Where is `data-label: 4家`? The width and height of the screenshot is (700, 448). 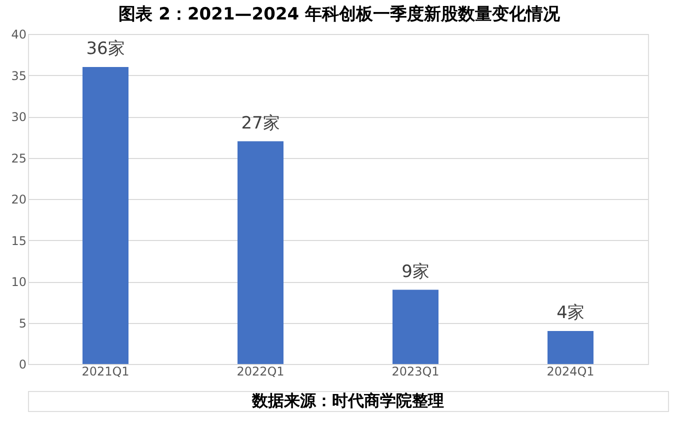
data-label: 4家 is located at coordinates (570, 313).